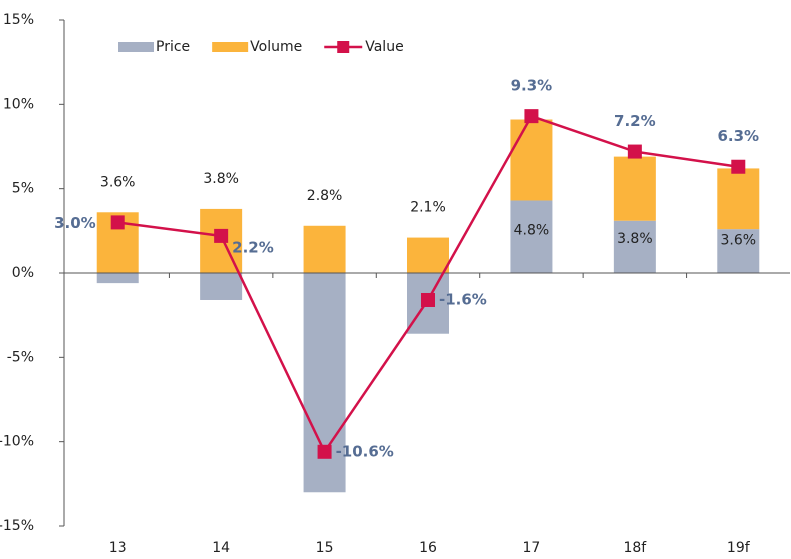  Describe the element at coordinates (325, 548) in the screenshot. I see `x-tick-label: 15` at that location.